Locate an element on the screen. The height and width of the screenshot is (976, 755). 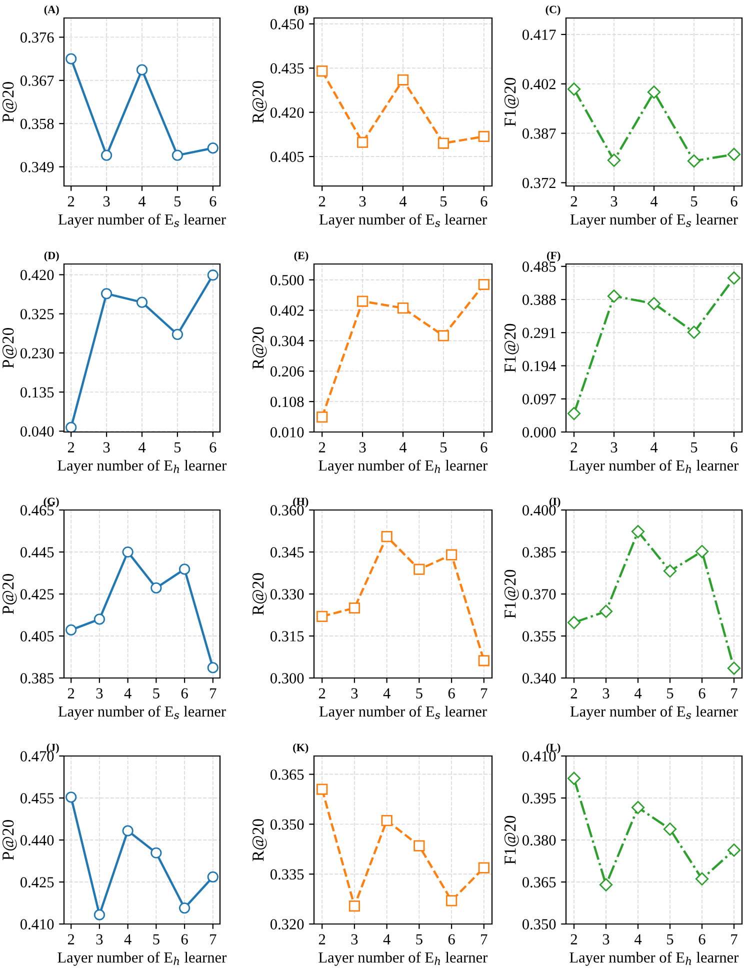
y-tick-label: 0.387 is located at coordinates (539, 133).